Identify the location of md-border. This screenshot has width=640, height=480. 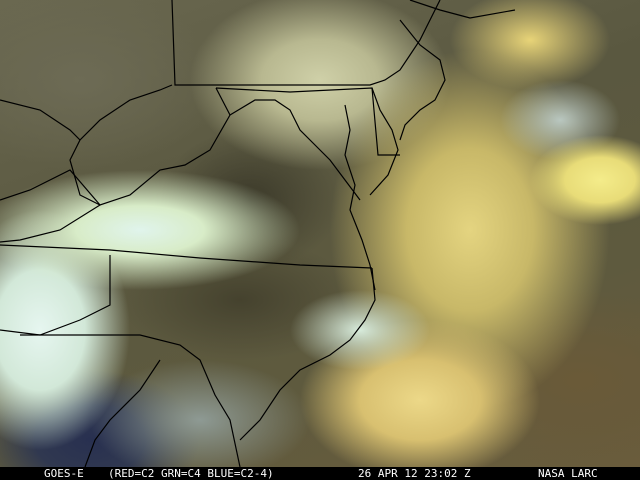
(307, 121).